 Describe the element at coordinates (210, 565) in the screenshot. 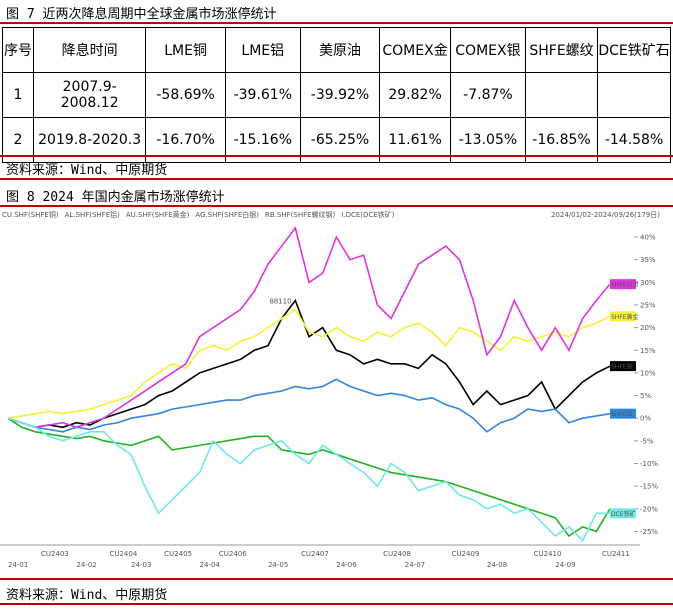

I see `x-tick-label: 24-04` at that location.